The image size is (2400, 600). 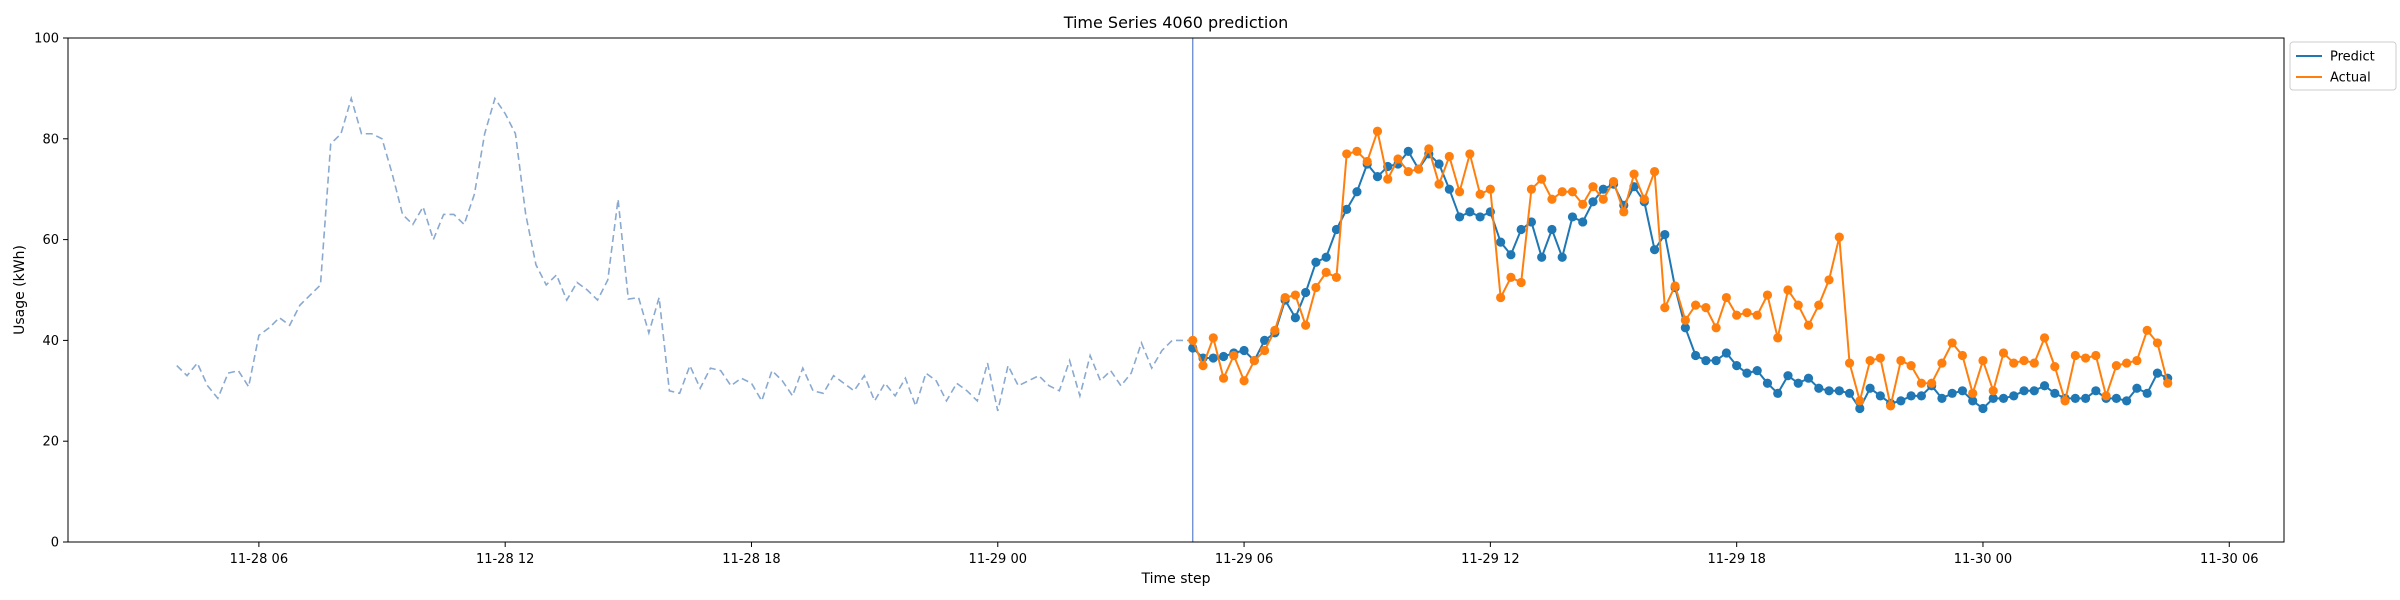 What do you see at coordinates (50, 139) in the screenshot?
I see `y-tick-label: 80` at bounding box center [50, 139].